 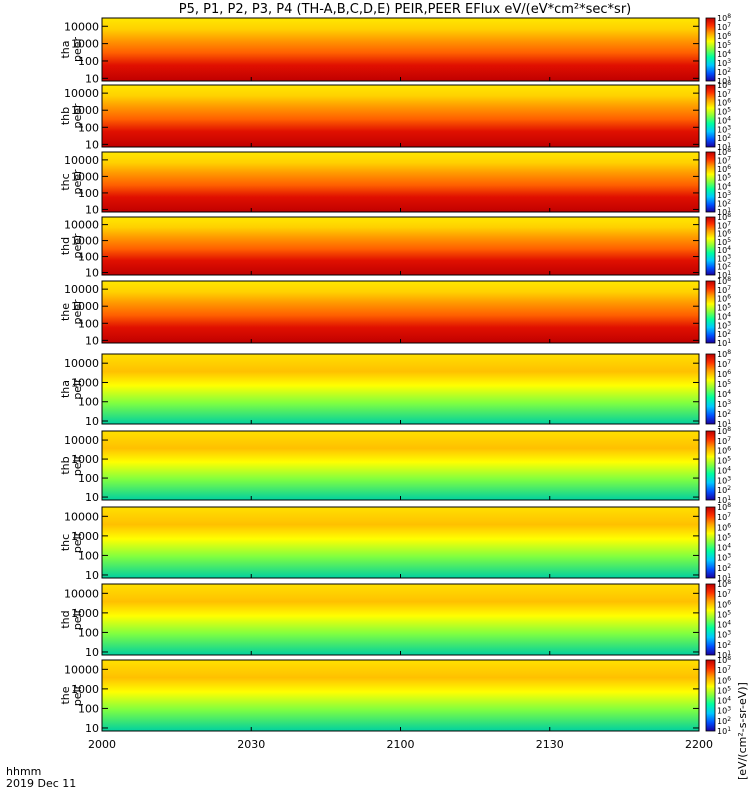 I want to click on x-tick-label: 2130, so click(x=550, y=744).